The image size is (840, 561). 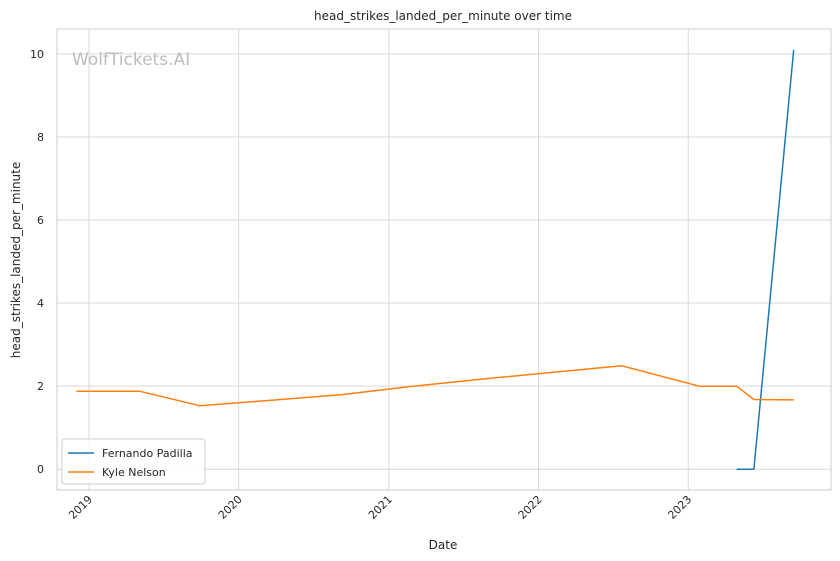 What do you see at coordinates (40, 386) in the screenshot?
I see `y-tick-label: 2` at bounding box center [40, 386].